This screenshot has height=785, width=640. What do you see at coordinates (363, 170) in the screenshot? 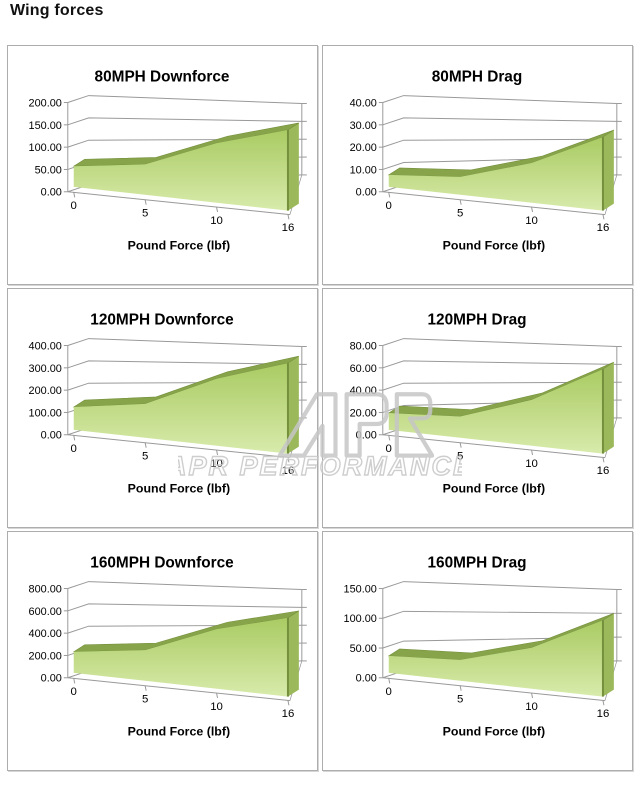
I see `y-tick-label: 10.00` at bounding box center [363, 170].